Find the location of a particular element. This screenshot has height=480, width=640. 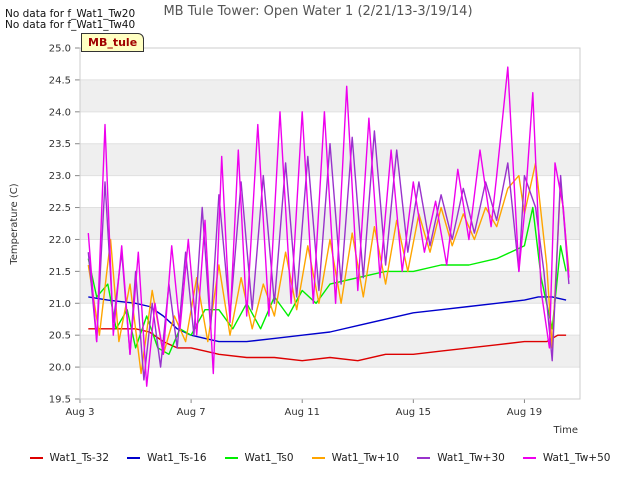

y-tick-label: 25.0 is located at coordinates (60, 49).